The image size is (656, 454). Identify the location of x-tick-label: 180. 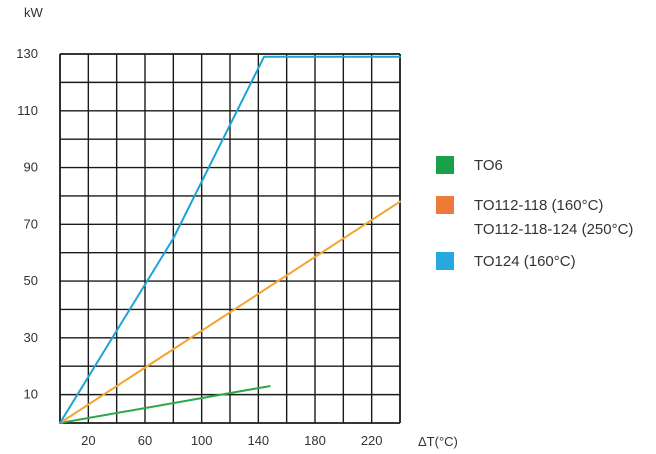
(315, 440).